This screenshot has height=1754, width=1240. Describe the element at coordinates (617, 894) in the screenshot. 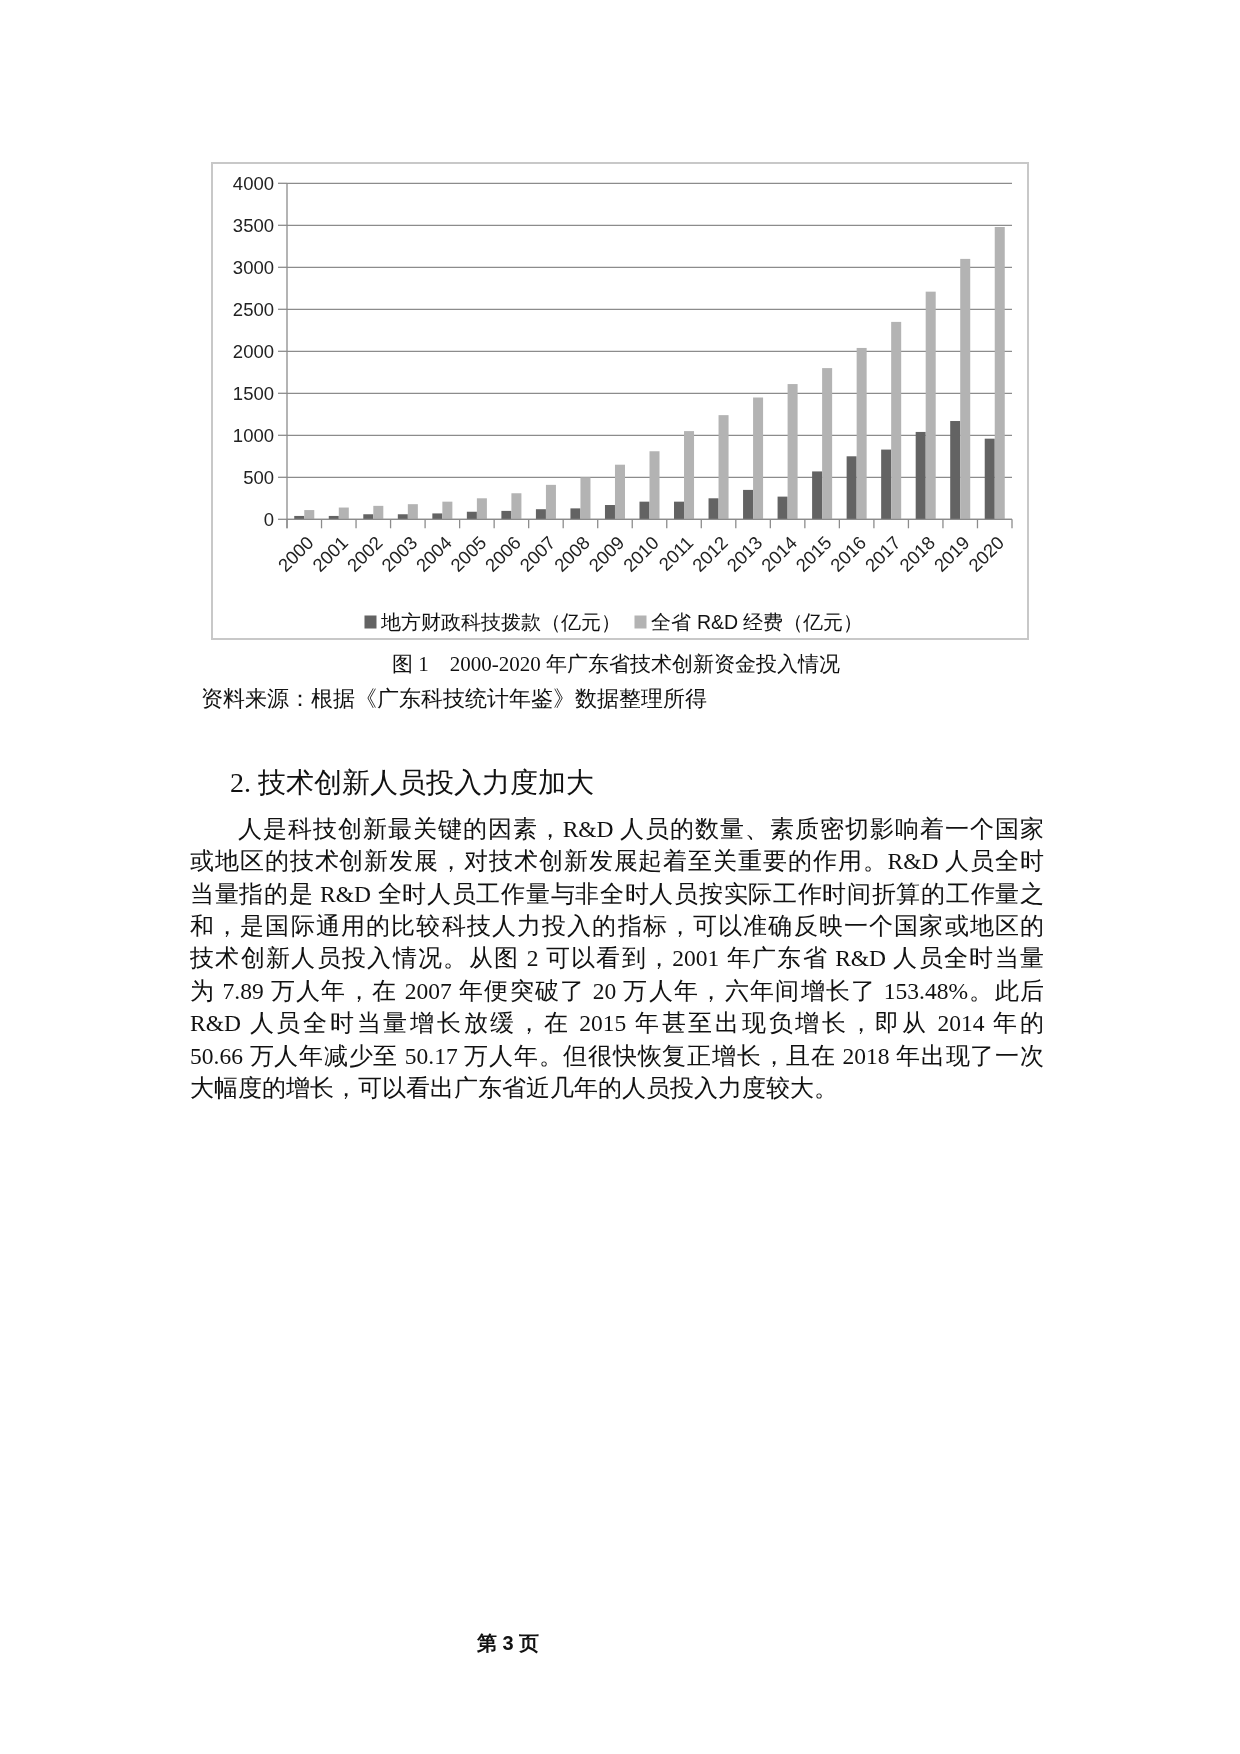

I see `text: 当量指的是 R&D 全时人员工作量与非全时人员按实际工作时间折算的工作量之` at that location.